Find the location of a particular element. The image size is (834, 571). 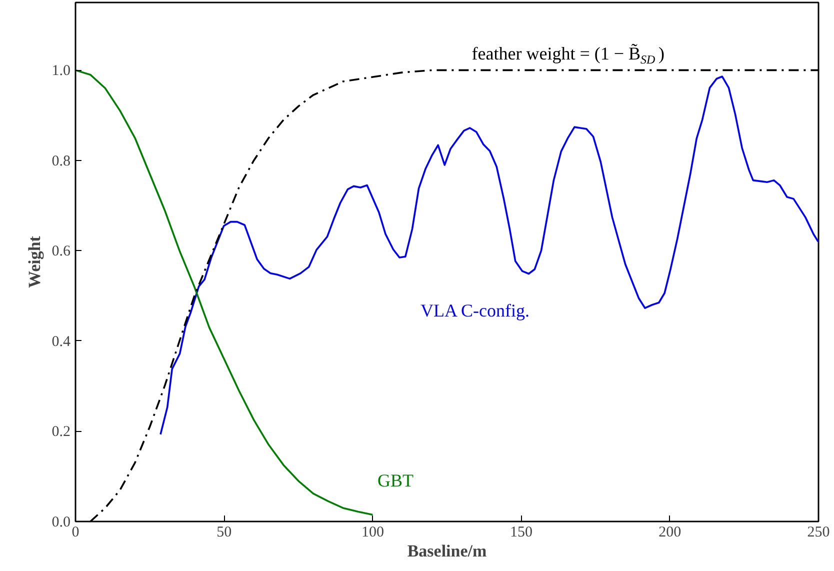

x-tick-label: 250 is located at coordinates (818, 532).